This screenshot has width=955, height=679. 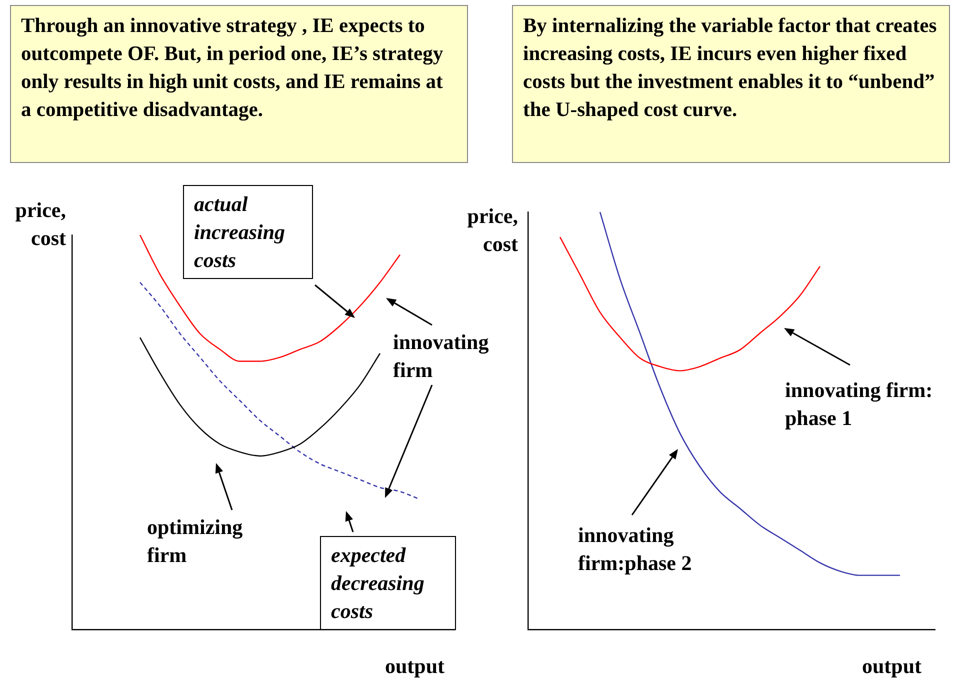 What do you see at coordinates (635, 549) in the screenshot?
I see `annotation: innovating firm:phase 2` at bounding box center [635, 549].